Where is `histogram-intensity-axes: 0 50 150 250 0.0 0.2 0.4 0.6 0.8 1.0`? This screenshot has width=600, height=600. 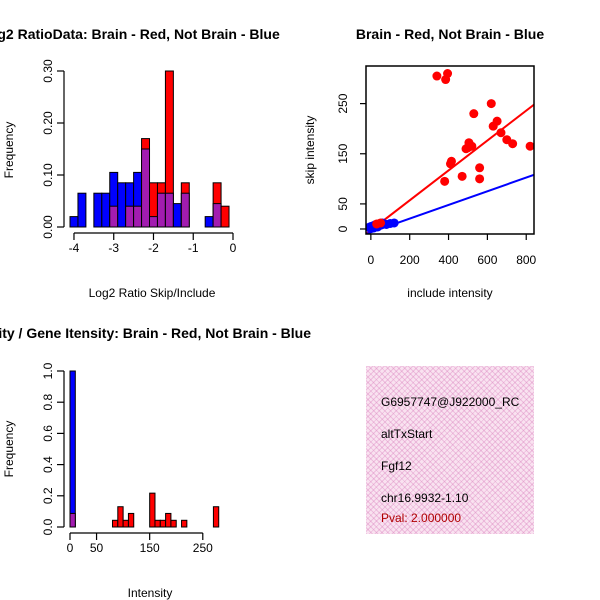 histogram-intensity-axes: 0 50 150 250 0.0 0.2 0.4 0.6 0.8 1.0 is located at coordinates (127, 458).